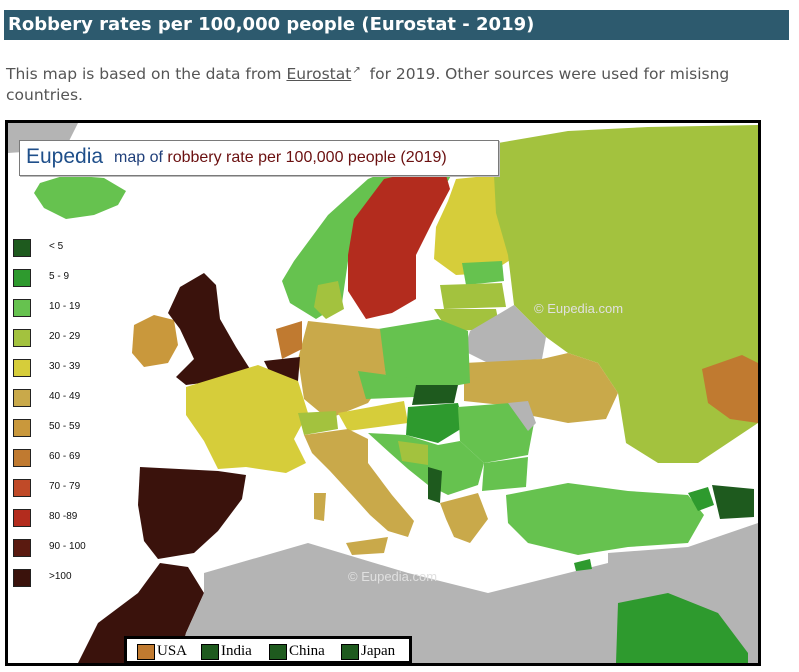 The width and height of the screenshot is (799, 672). I want to click on reference-legend-label: USA, so click(172, 651).